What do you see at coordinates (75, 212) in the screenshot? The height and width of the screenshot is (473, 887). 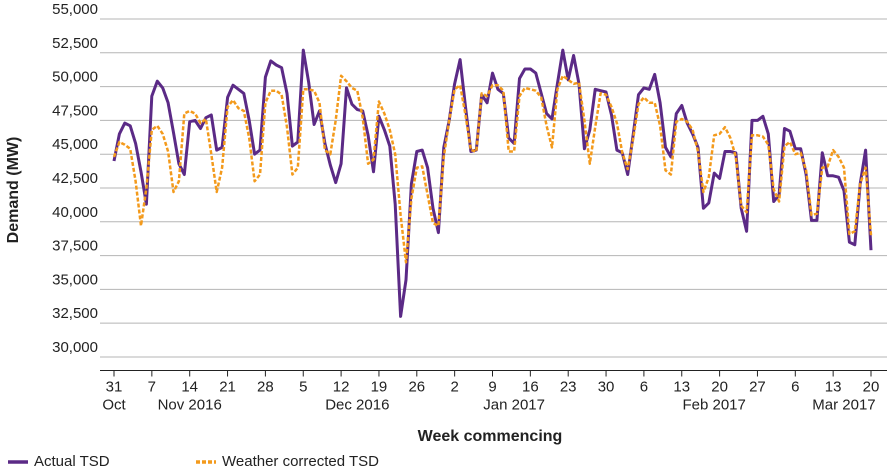 I see `y-tick-label: 40,000` at bounding box center [75, 212].